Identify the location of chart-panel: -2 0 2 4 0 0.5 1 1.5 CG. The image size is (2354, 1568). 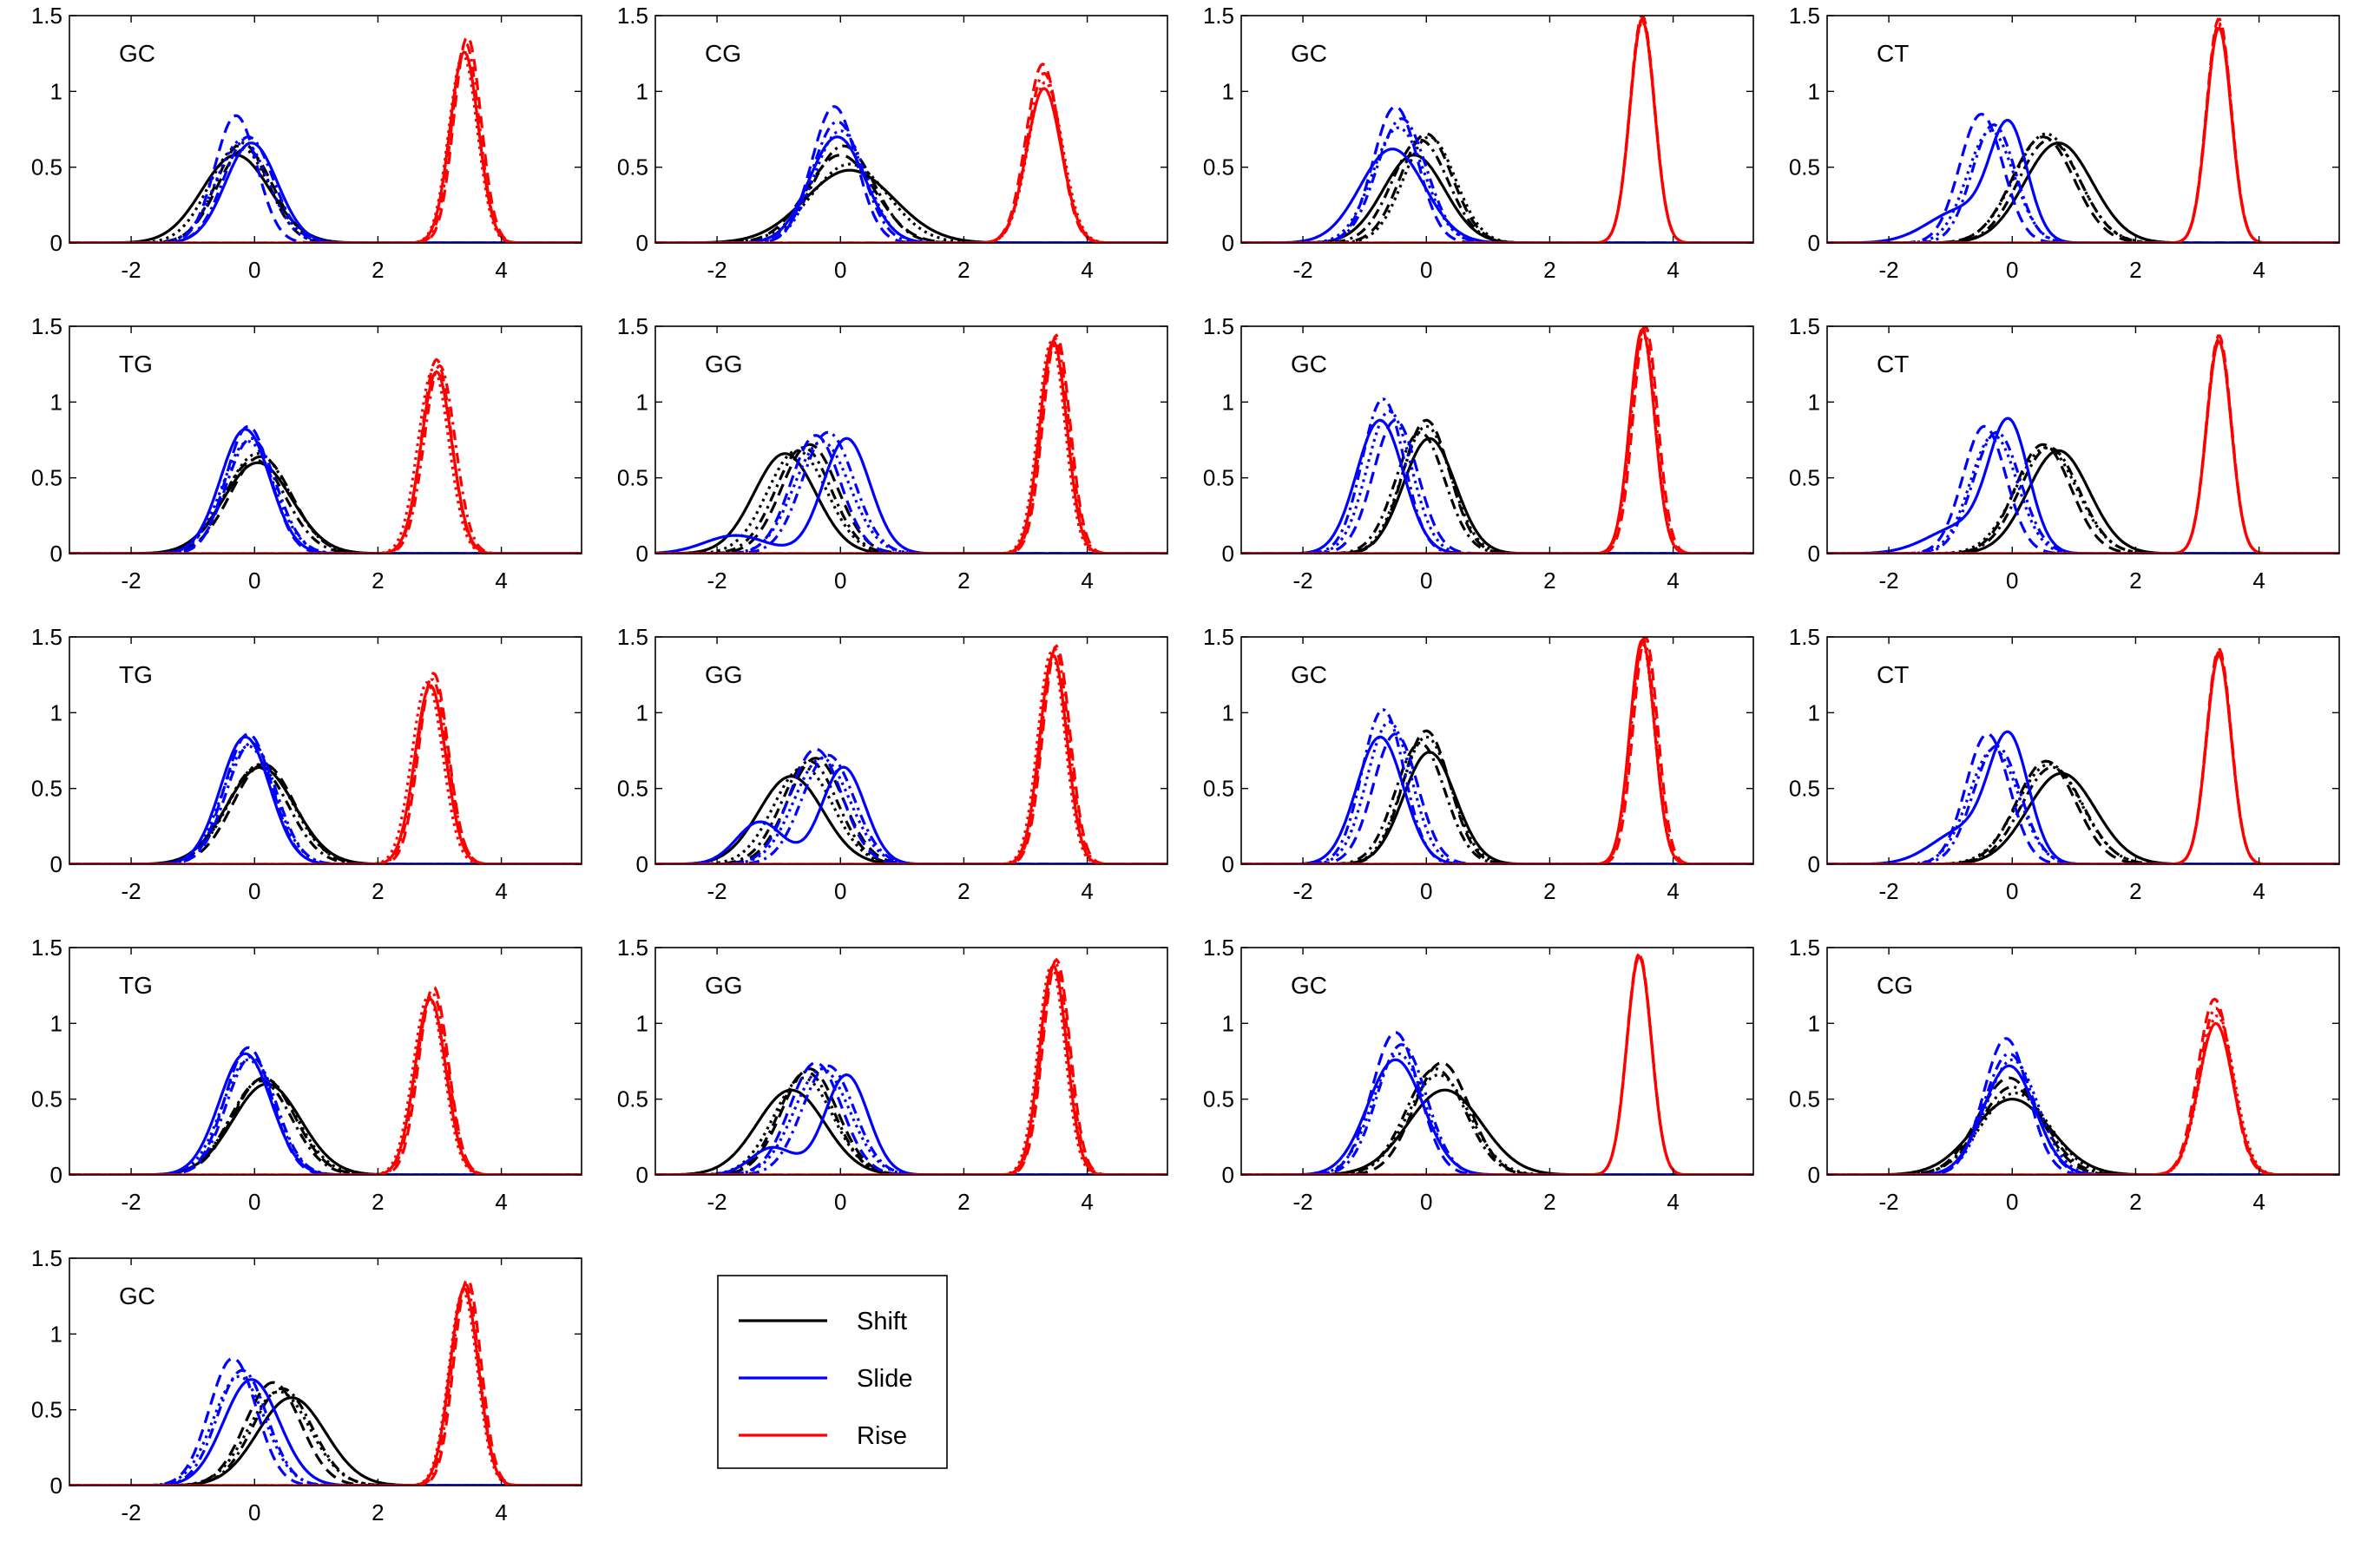
(892, 143).